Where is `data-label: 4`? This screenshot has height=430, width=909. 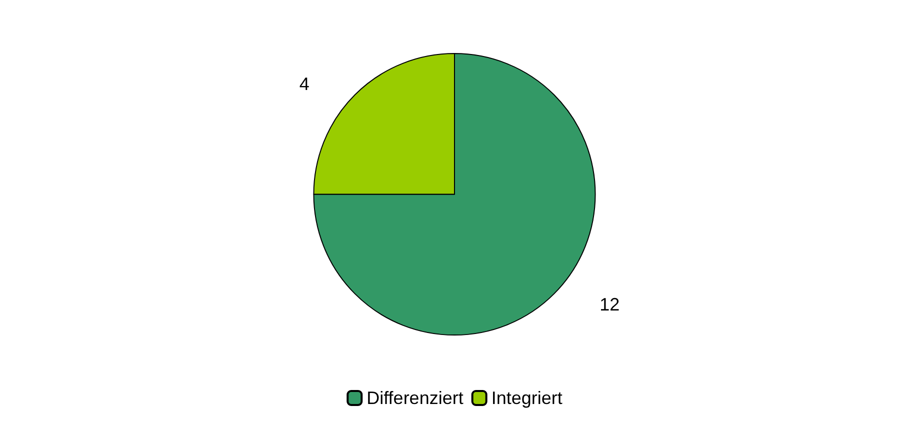
data-label: 4 is located at coordinates (304, 84).